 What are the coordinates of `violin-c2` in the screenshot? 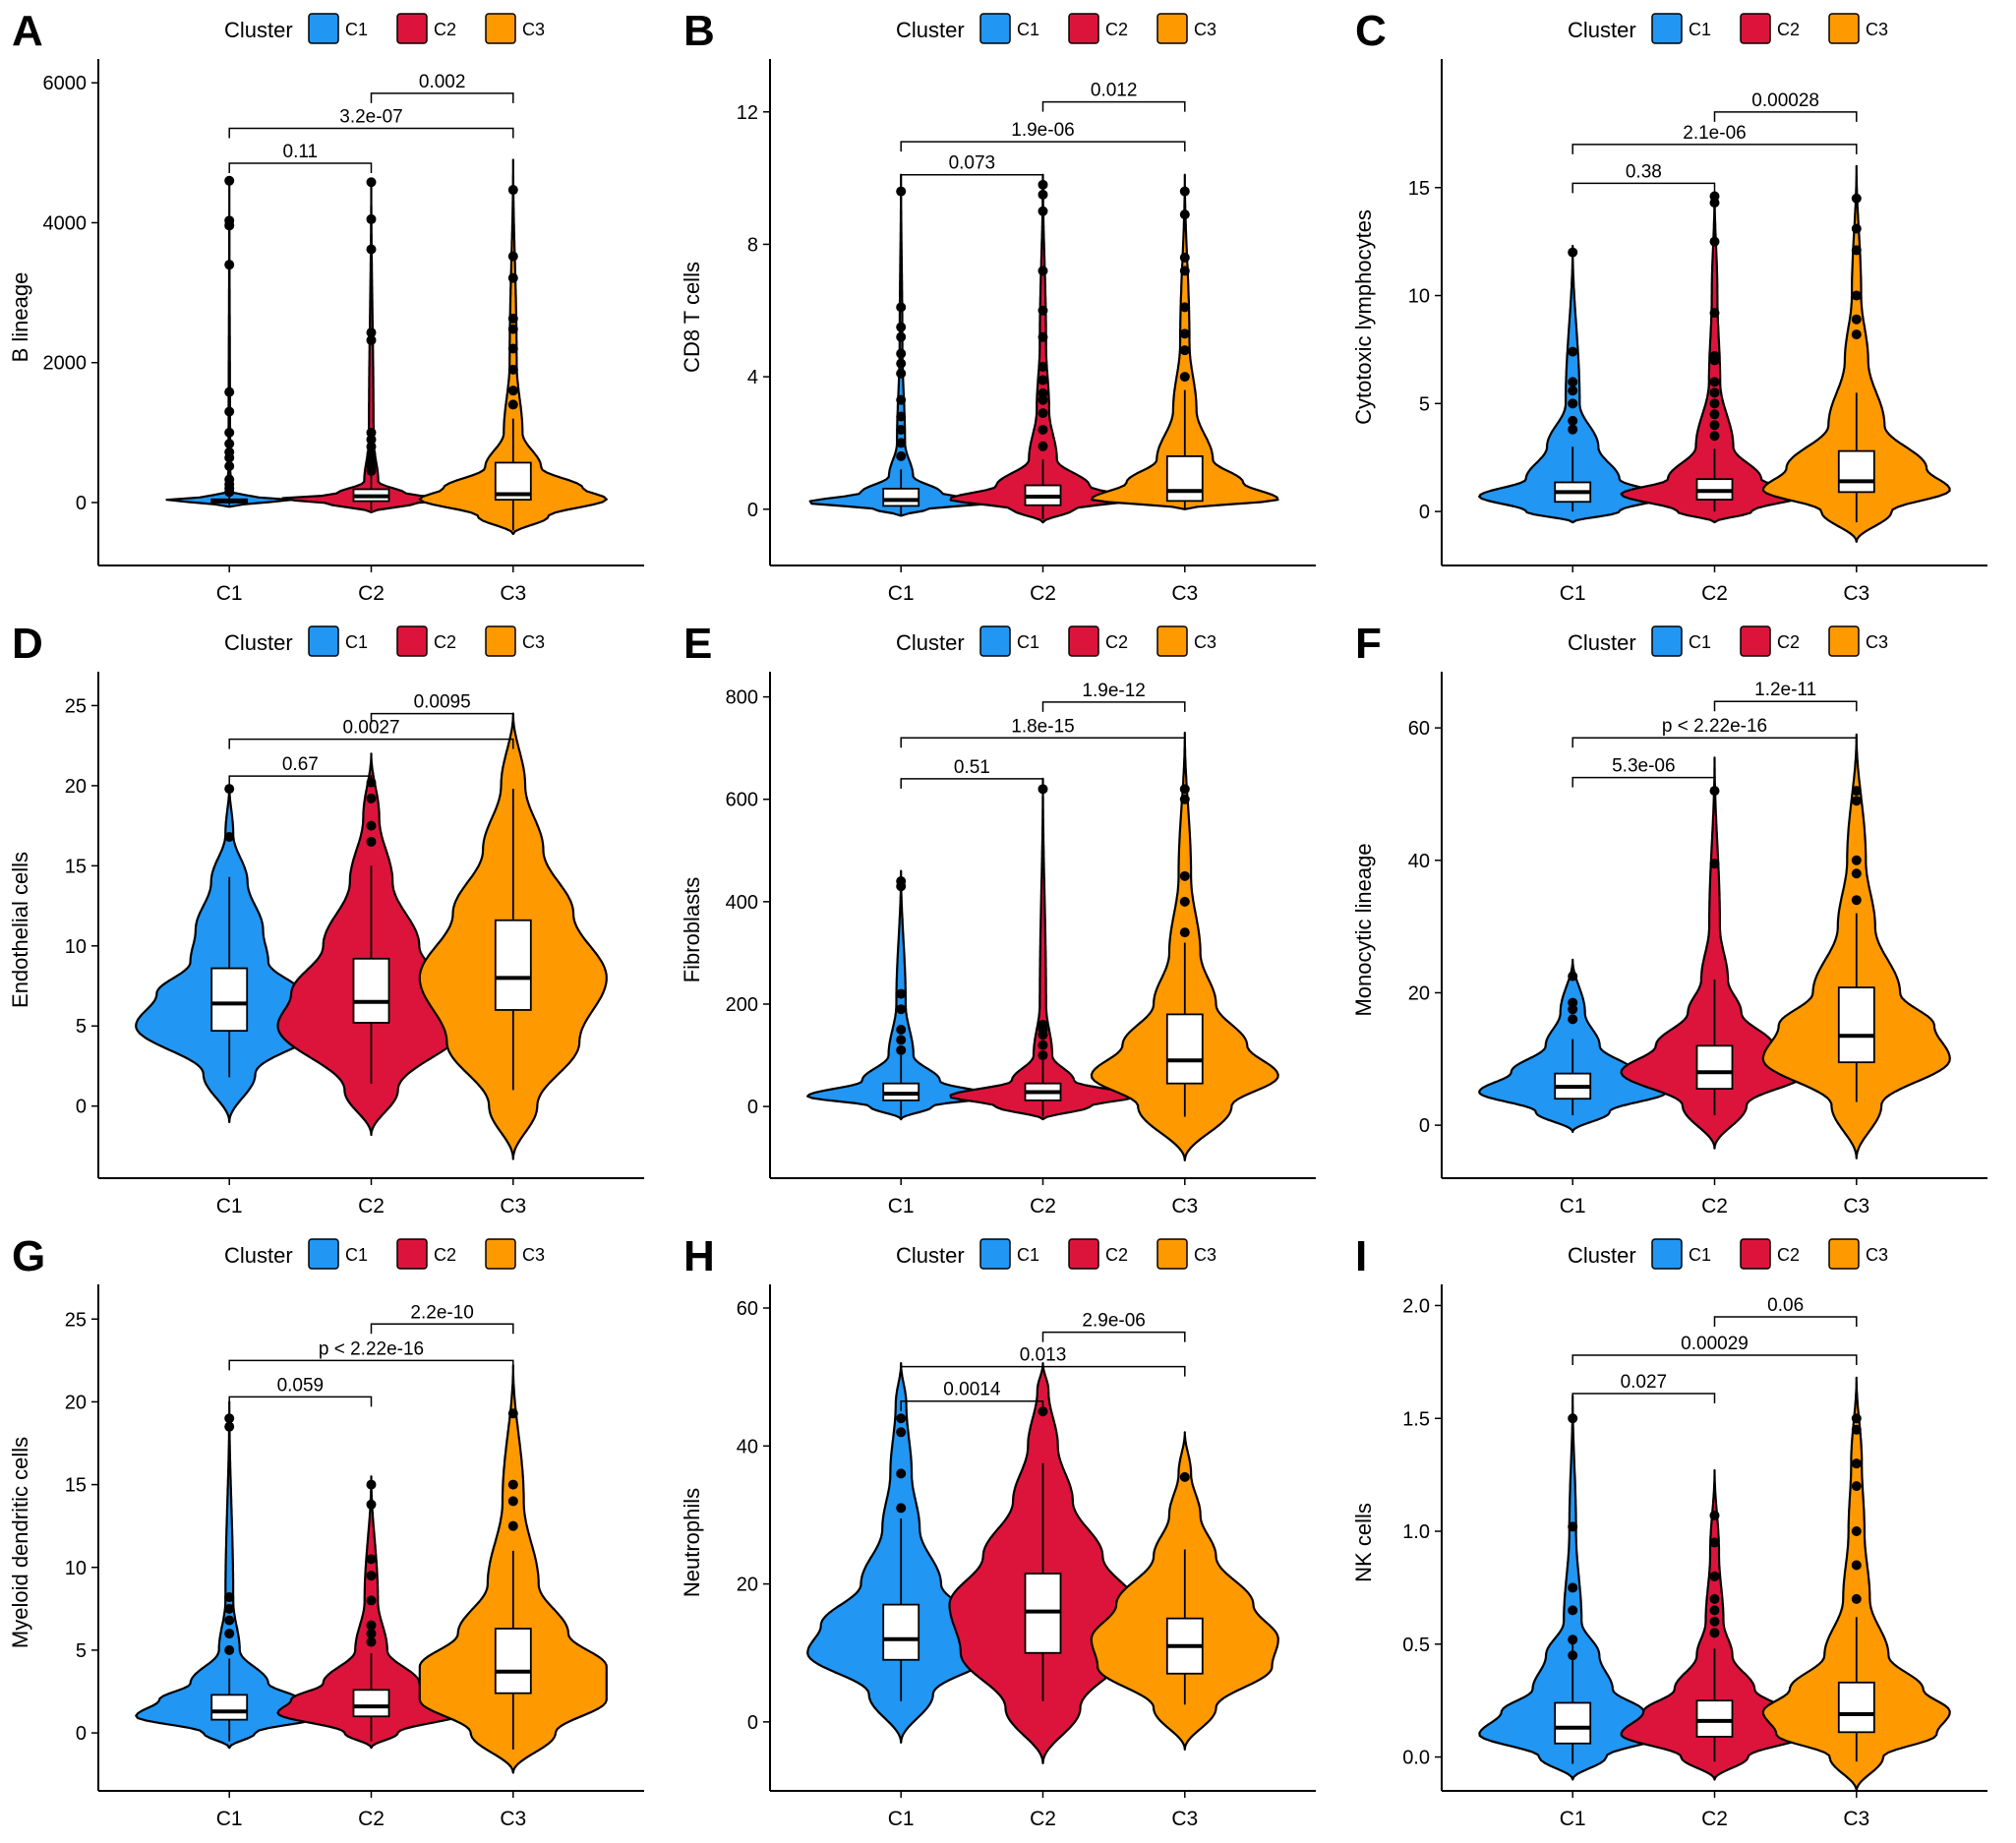 It's located at (1714, 953).